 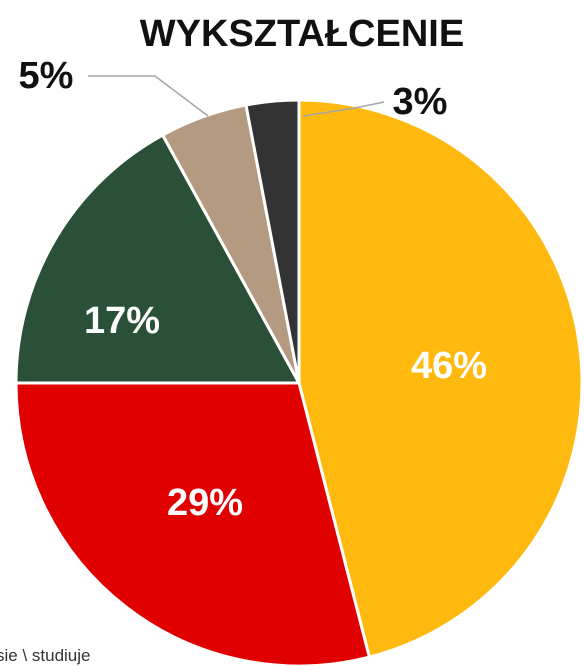 I want to click on slice-label-46: 46%, so click(x=449, y=366).